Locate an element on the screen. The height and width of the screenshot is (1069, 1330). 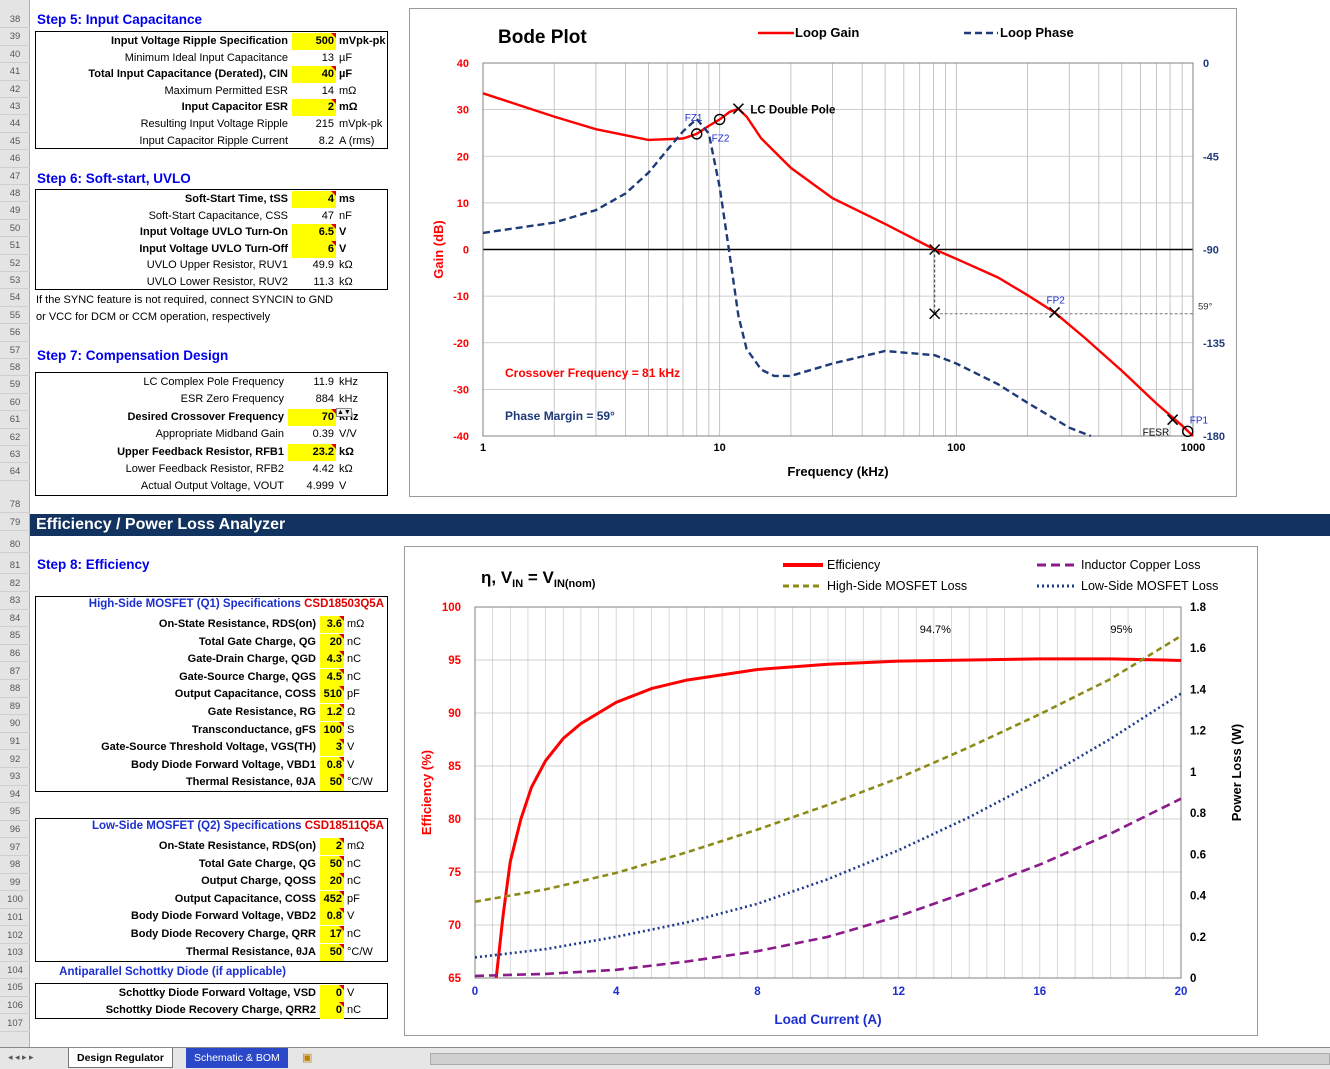
parameter-input-cell: 100 is located at coordinates (332, 730).